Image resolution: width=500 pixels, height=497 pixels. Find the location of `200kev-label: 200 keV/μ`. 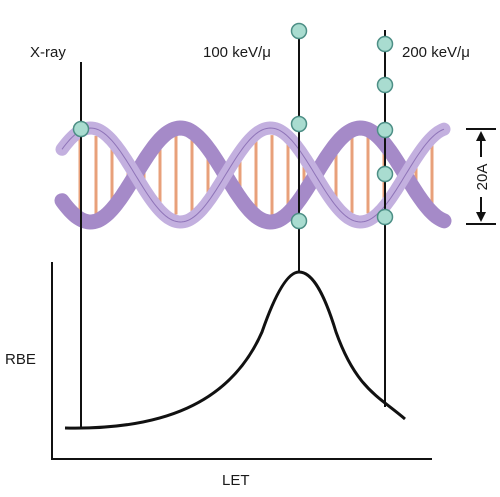

200kev-label: 200 keV/μ is located at coordinates (436, 52).